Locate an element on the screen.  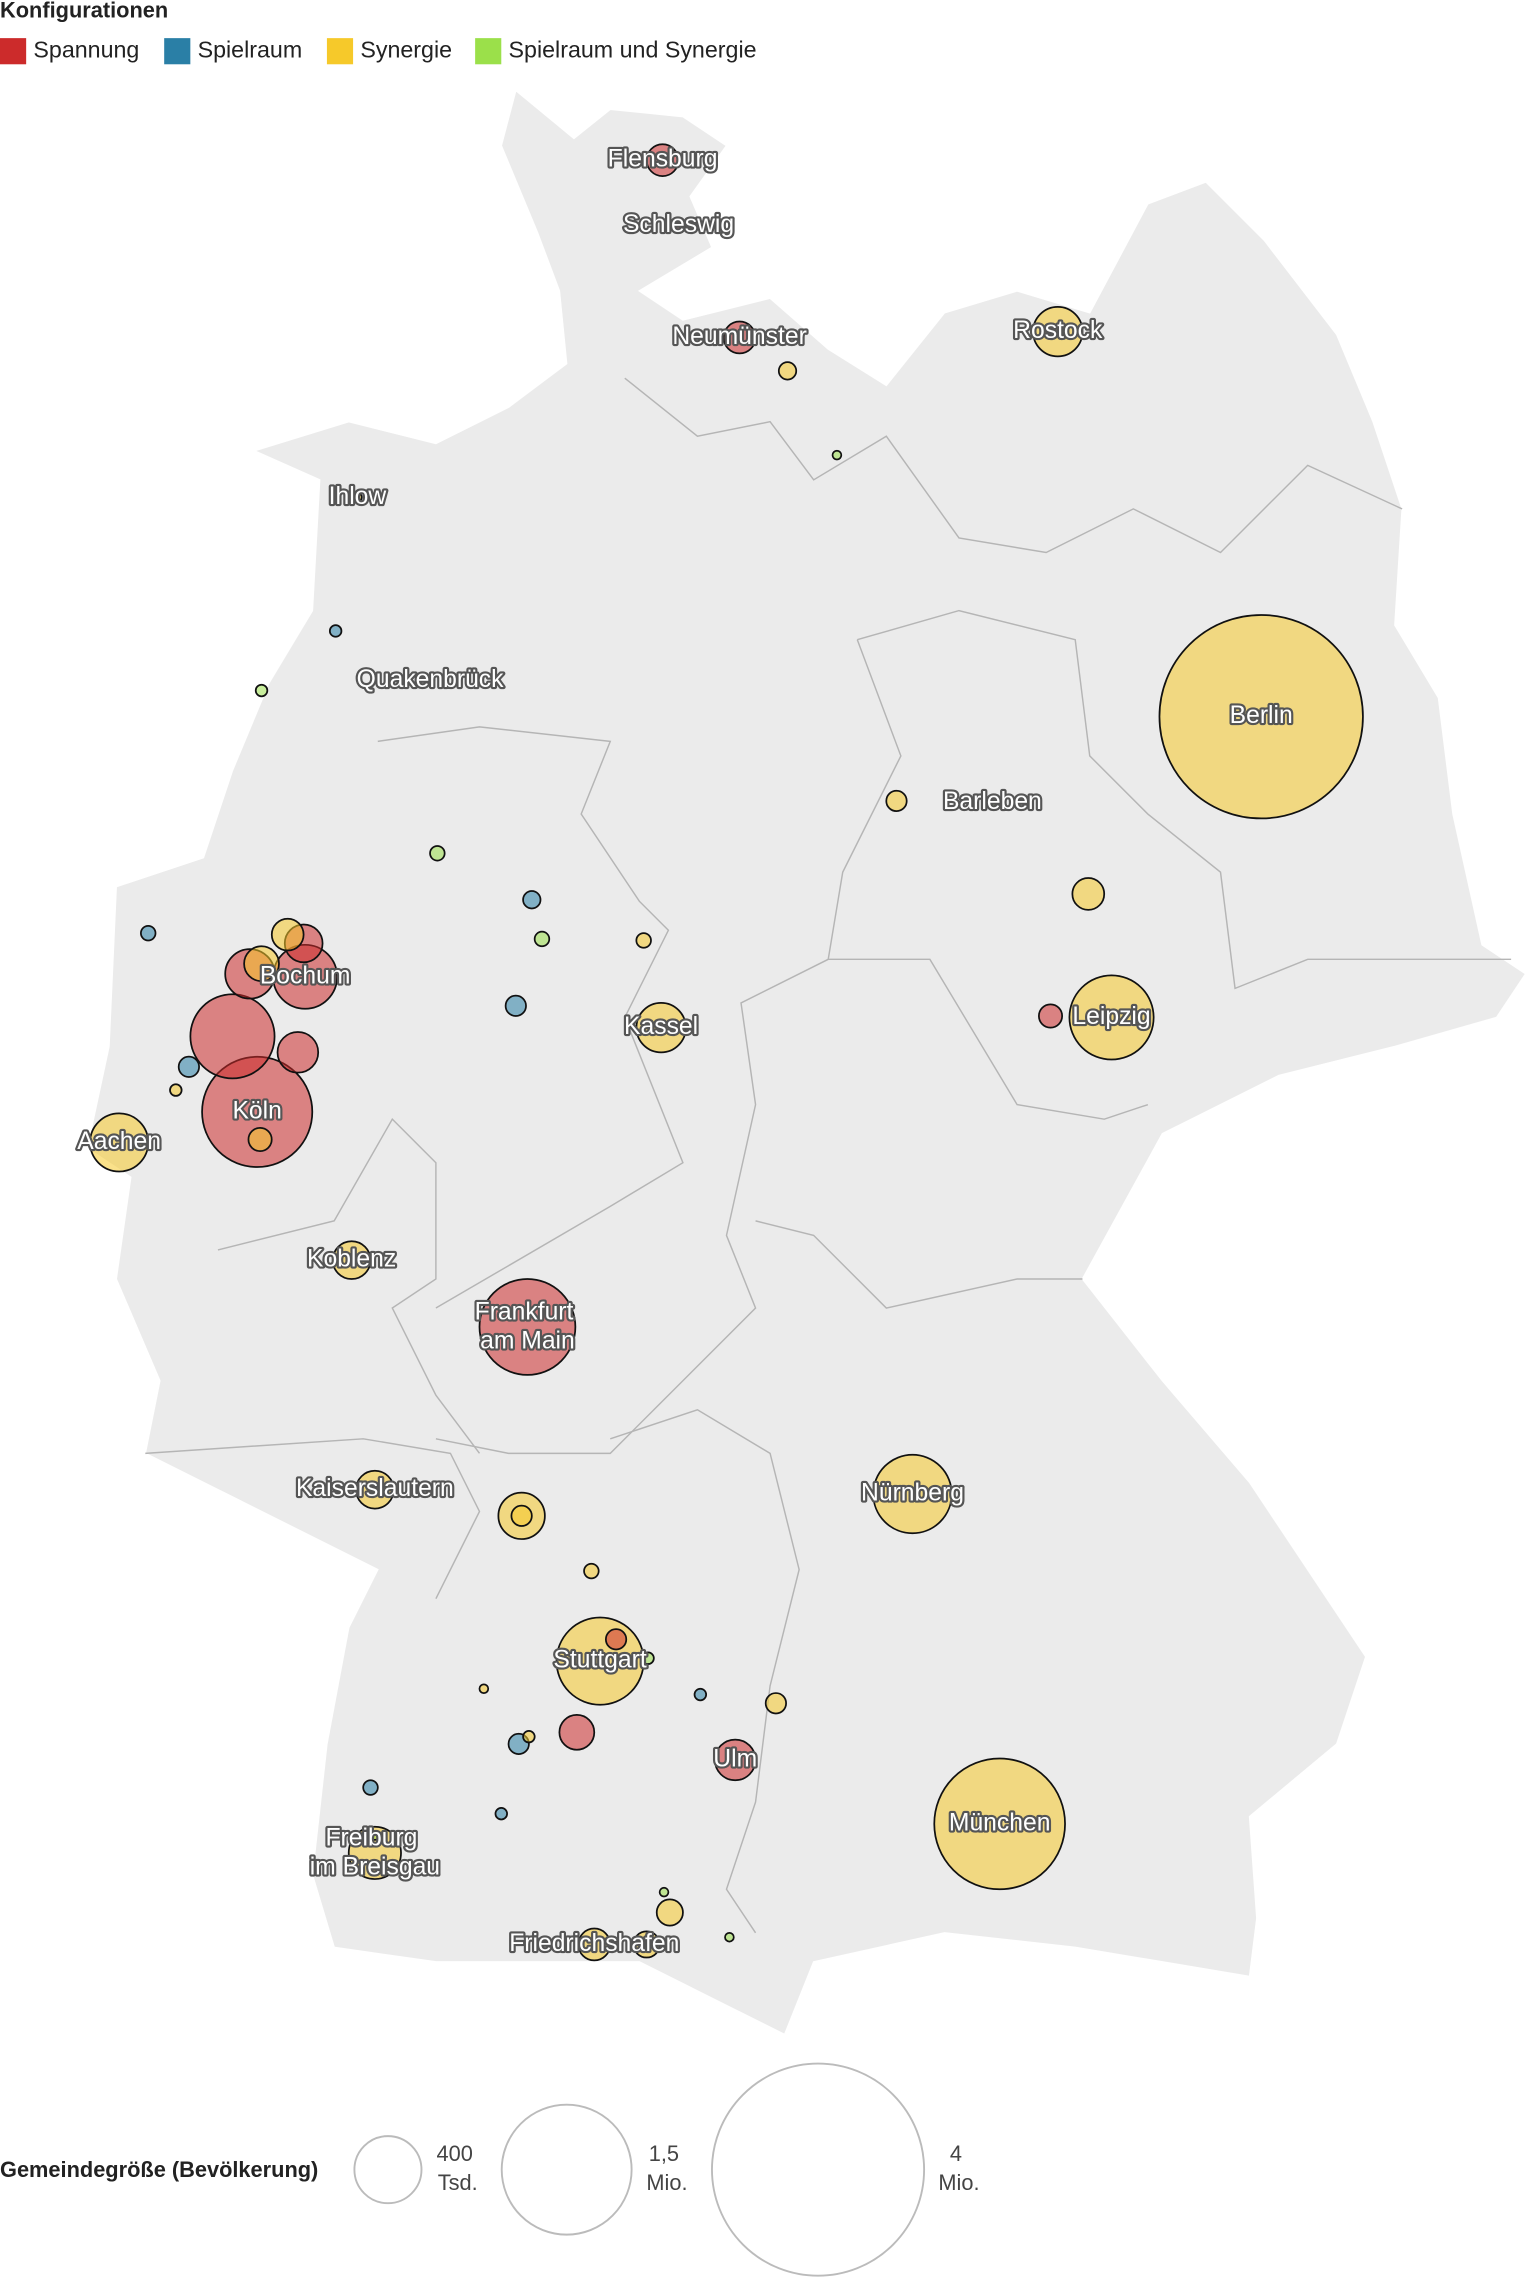
city-label: Flensburg is located at coordinates (663, 159).